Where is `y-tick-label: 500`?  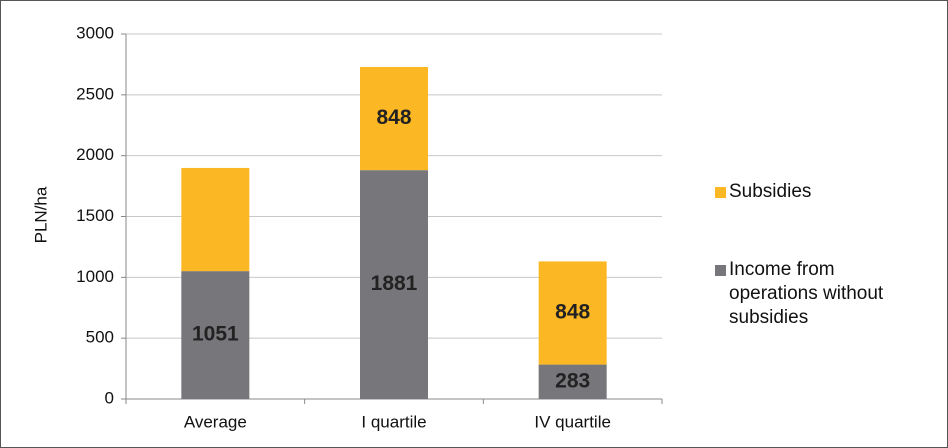
y-tick-label: 500 is located at coordinates (100, 337).